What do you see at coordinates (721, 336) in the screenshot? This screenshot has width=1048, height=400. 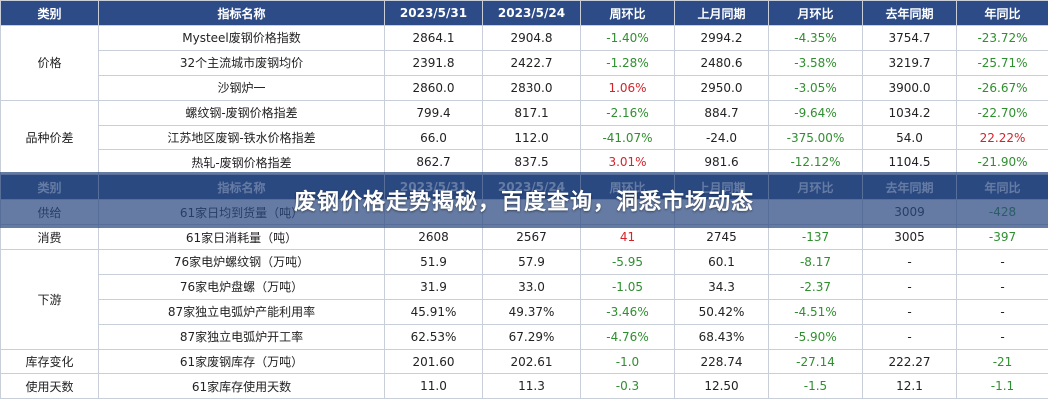 I see `last-month-cell: 68.43%` at bounding box center [721, 336].